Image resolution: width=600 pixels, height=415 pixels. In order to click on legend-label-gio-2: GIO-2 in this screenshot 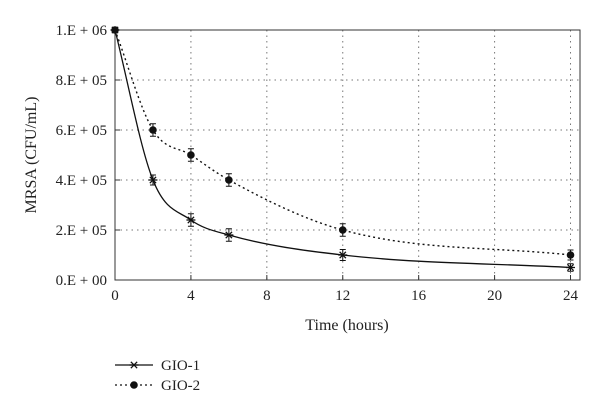, I will do `click(180, 386)`.